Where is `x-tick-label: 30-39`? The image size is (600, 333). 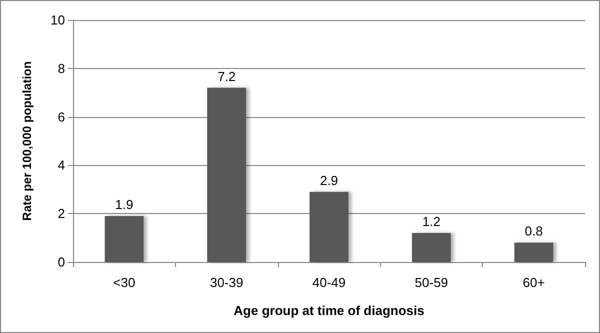
x-tick-label: 30-39 is located at coordinates (227, 282).